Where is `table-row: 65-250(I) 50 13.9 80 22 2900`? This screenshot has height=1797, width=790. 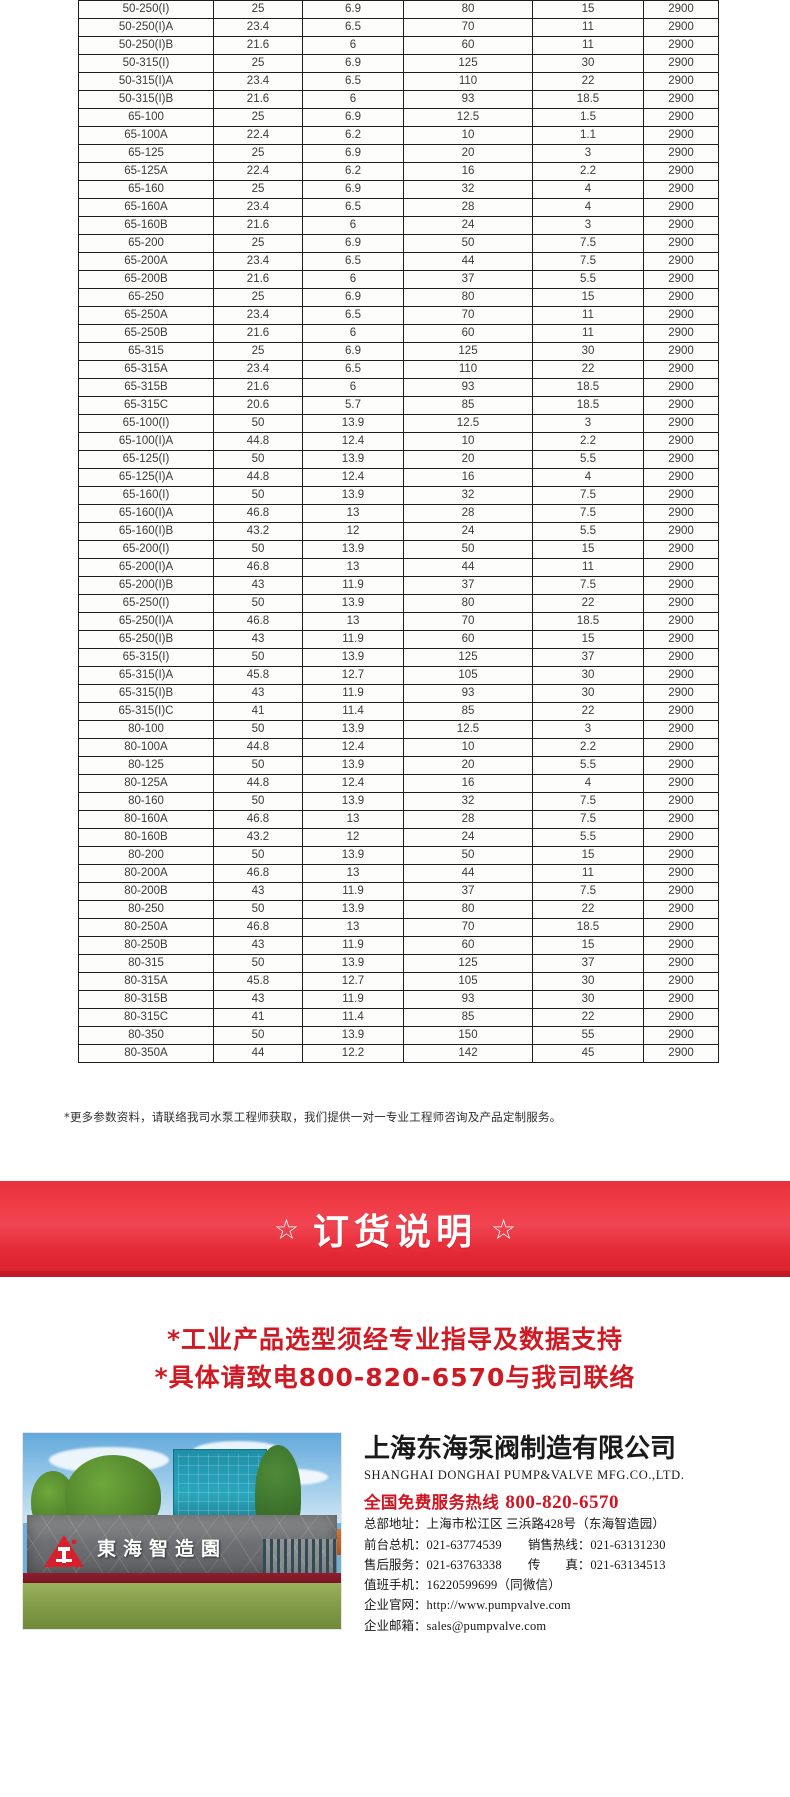 table-row: 65-250(I) 50 13.9 80 22 2900 is located at coordinates (398, 603).